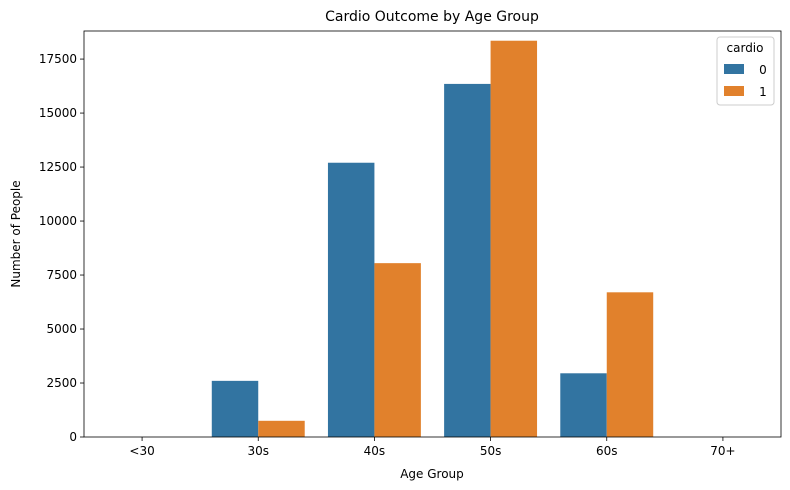  Describe the element at coordinates (745, 71) in the screenshot. I see `legend: cardio 0 1` at that location.